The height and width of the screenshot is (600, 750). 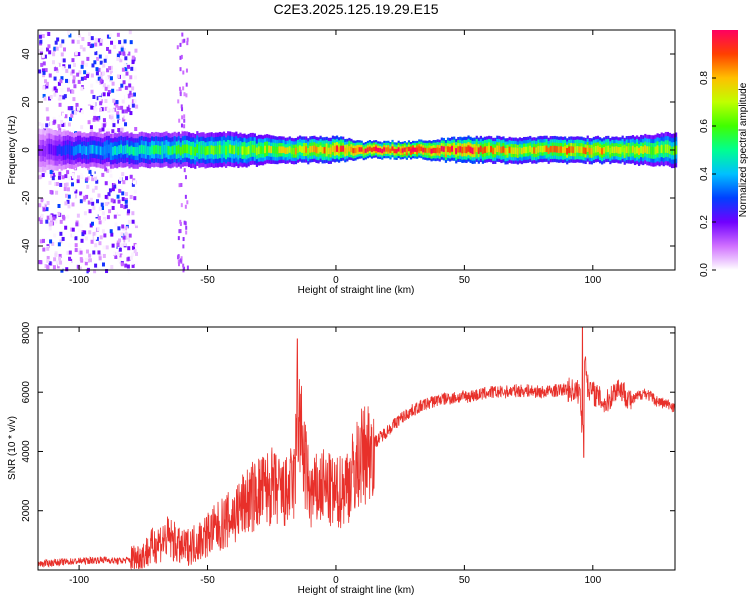 What do you see at coordinates (356, 290) in the screenshot?
I see `spectrogram-x-label: Height of straight line (km)` at bounding box center [356, 290].